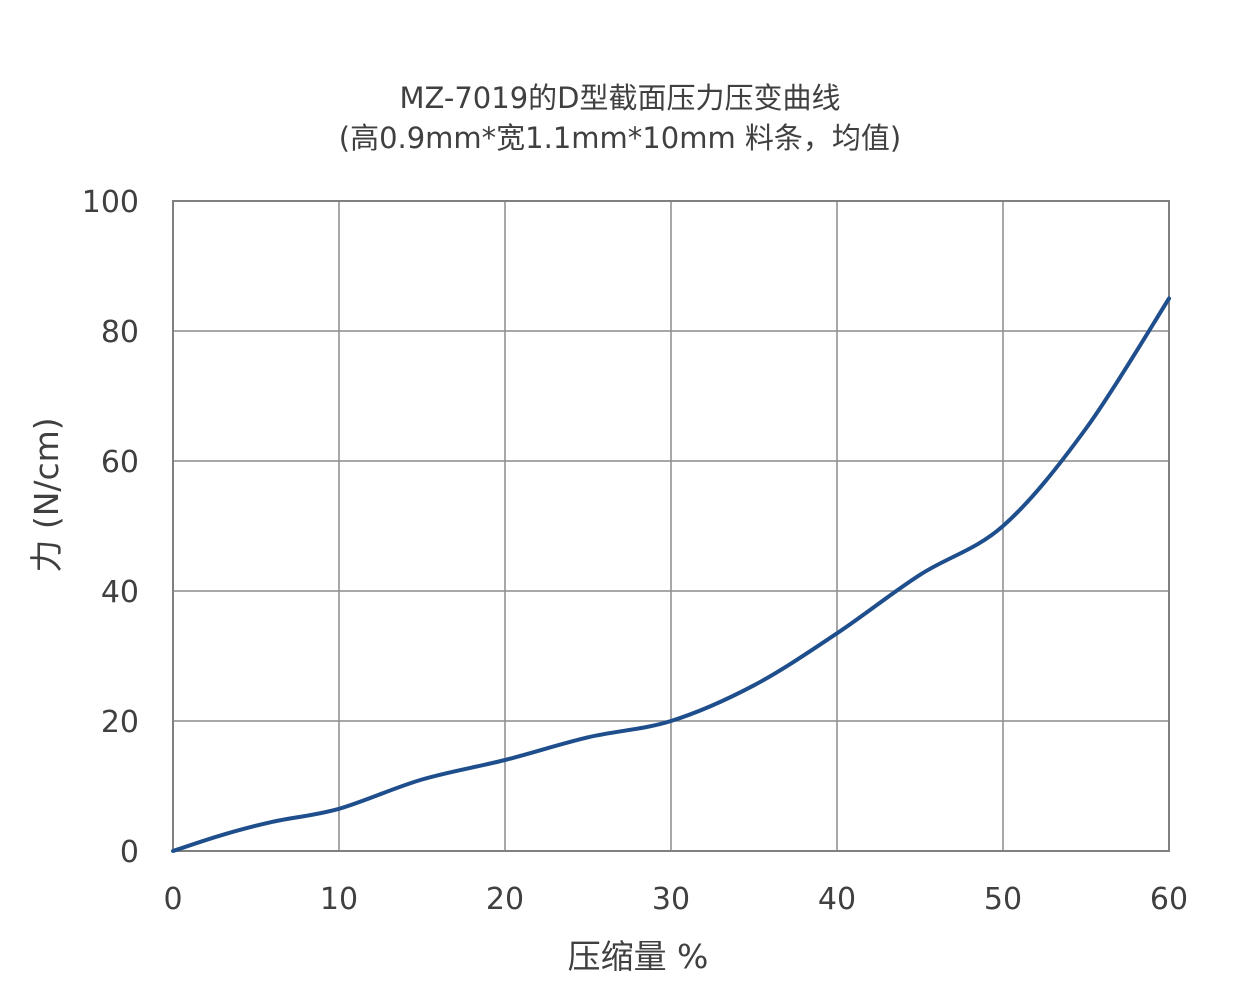 The image size is (1257, 1008). What do you see at coordinates (120, 592) in the screenshot?
I see `y-tick-label: 40` at bounding box center [120, 592].